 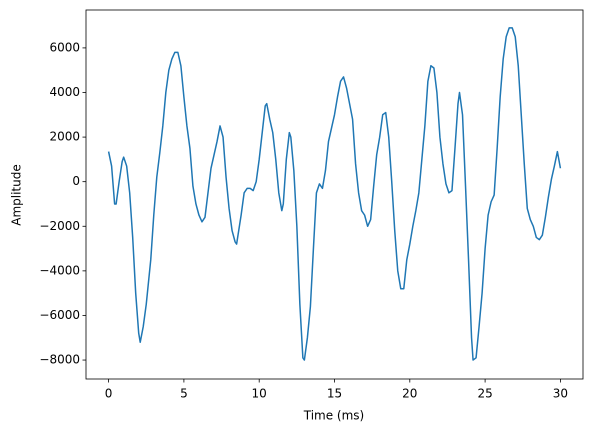 I want to click on y-tick-label: 6000, so click(x=64, y=47).